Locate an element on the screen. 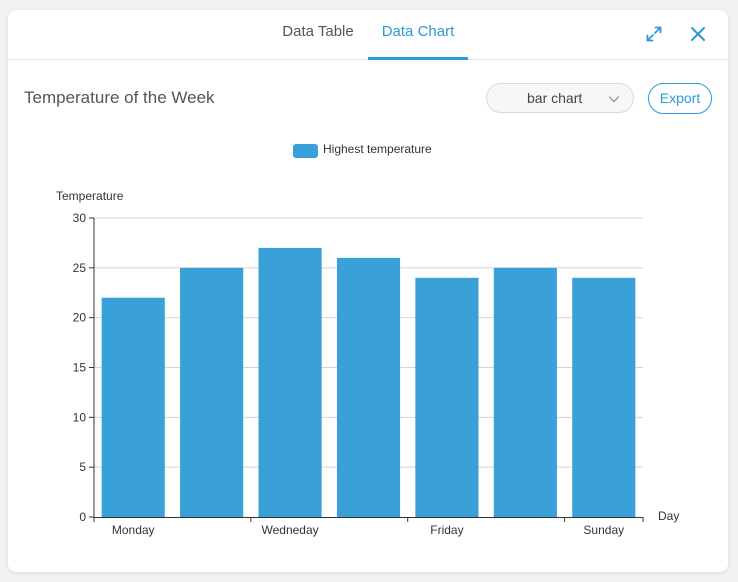 This screenshot has width=738, height=582. y-tick-label: 10 is located at coordinates (80, 417).